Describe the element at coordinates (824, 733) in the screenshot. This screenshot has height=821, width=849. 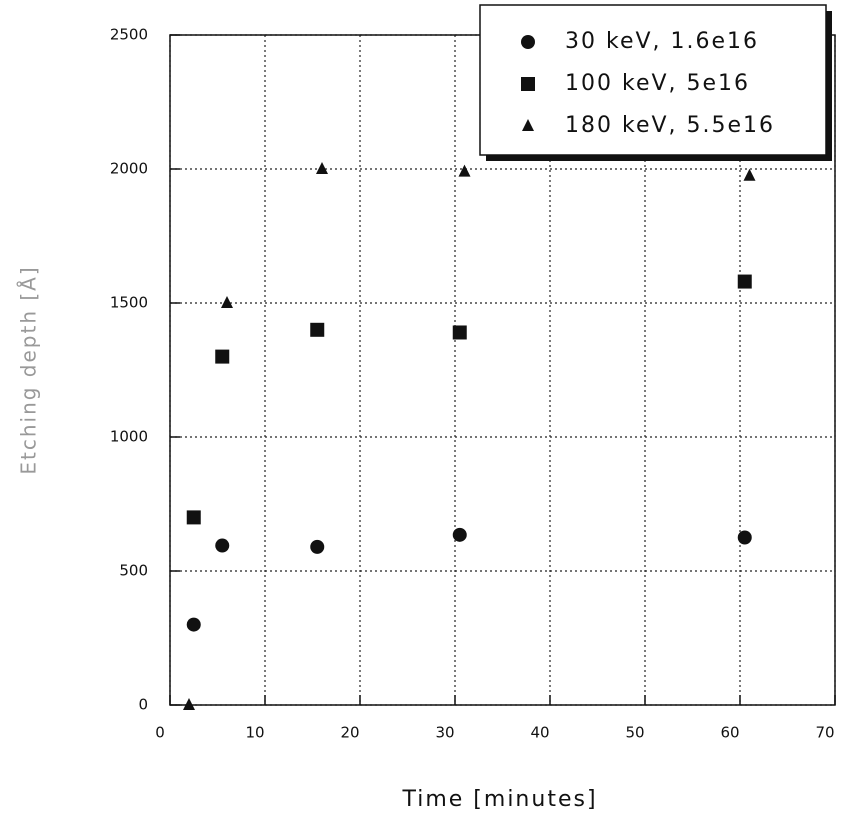
I see `x-tick-label: 70` at that location.